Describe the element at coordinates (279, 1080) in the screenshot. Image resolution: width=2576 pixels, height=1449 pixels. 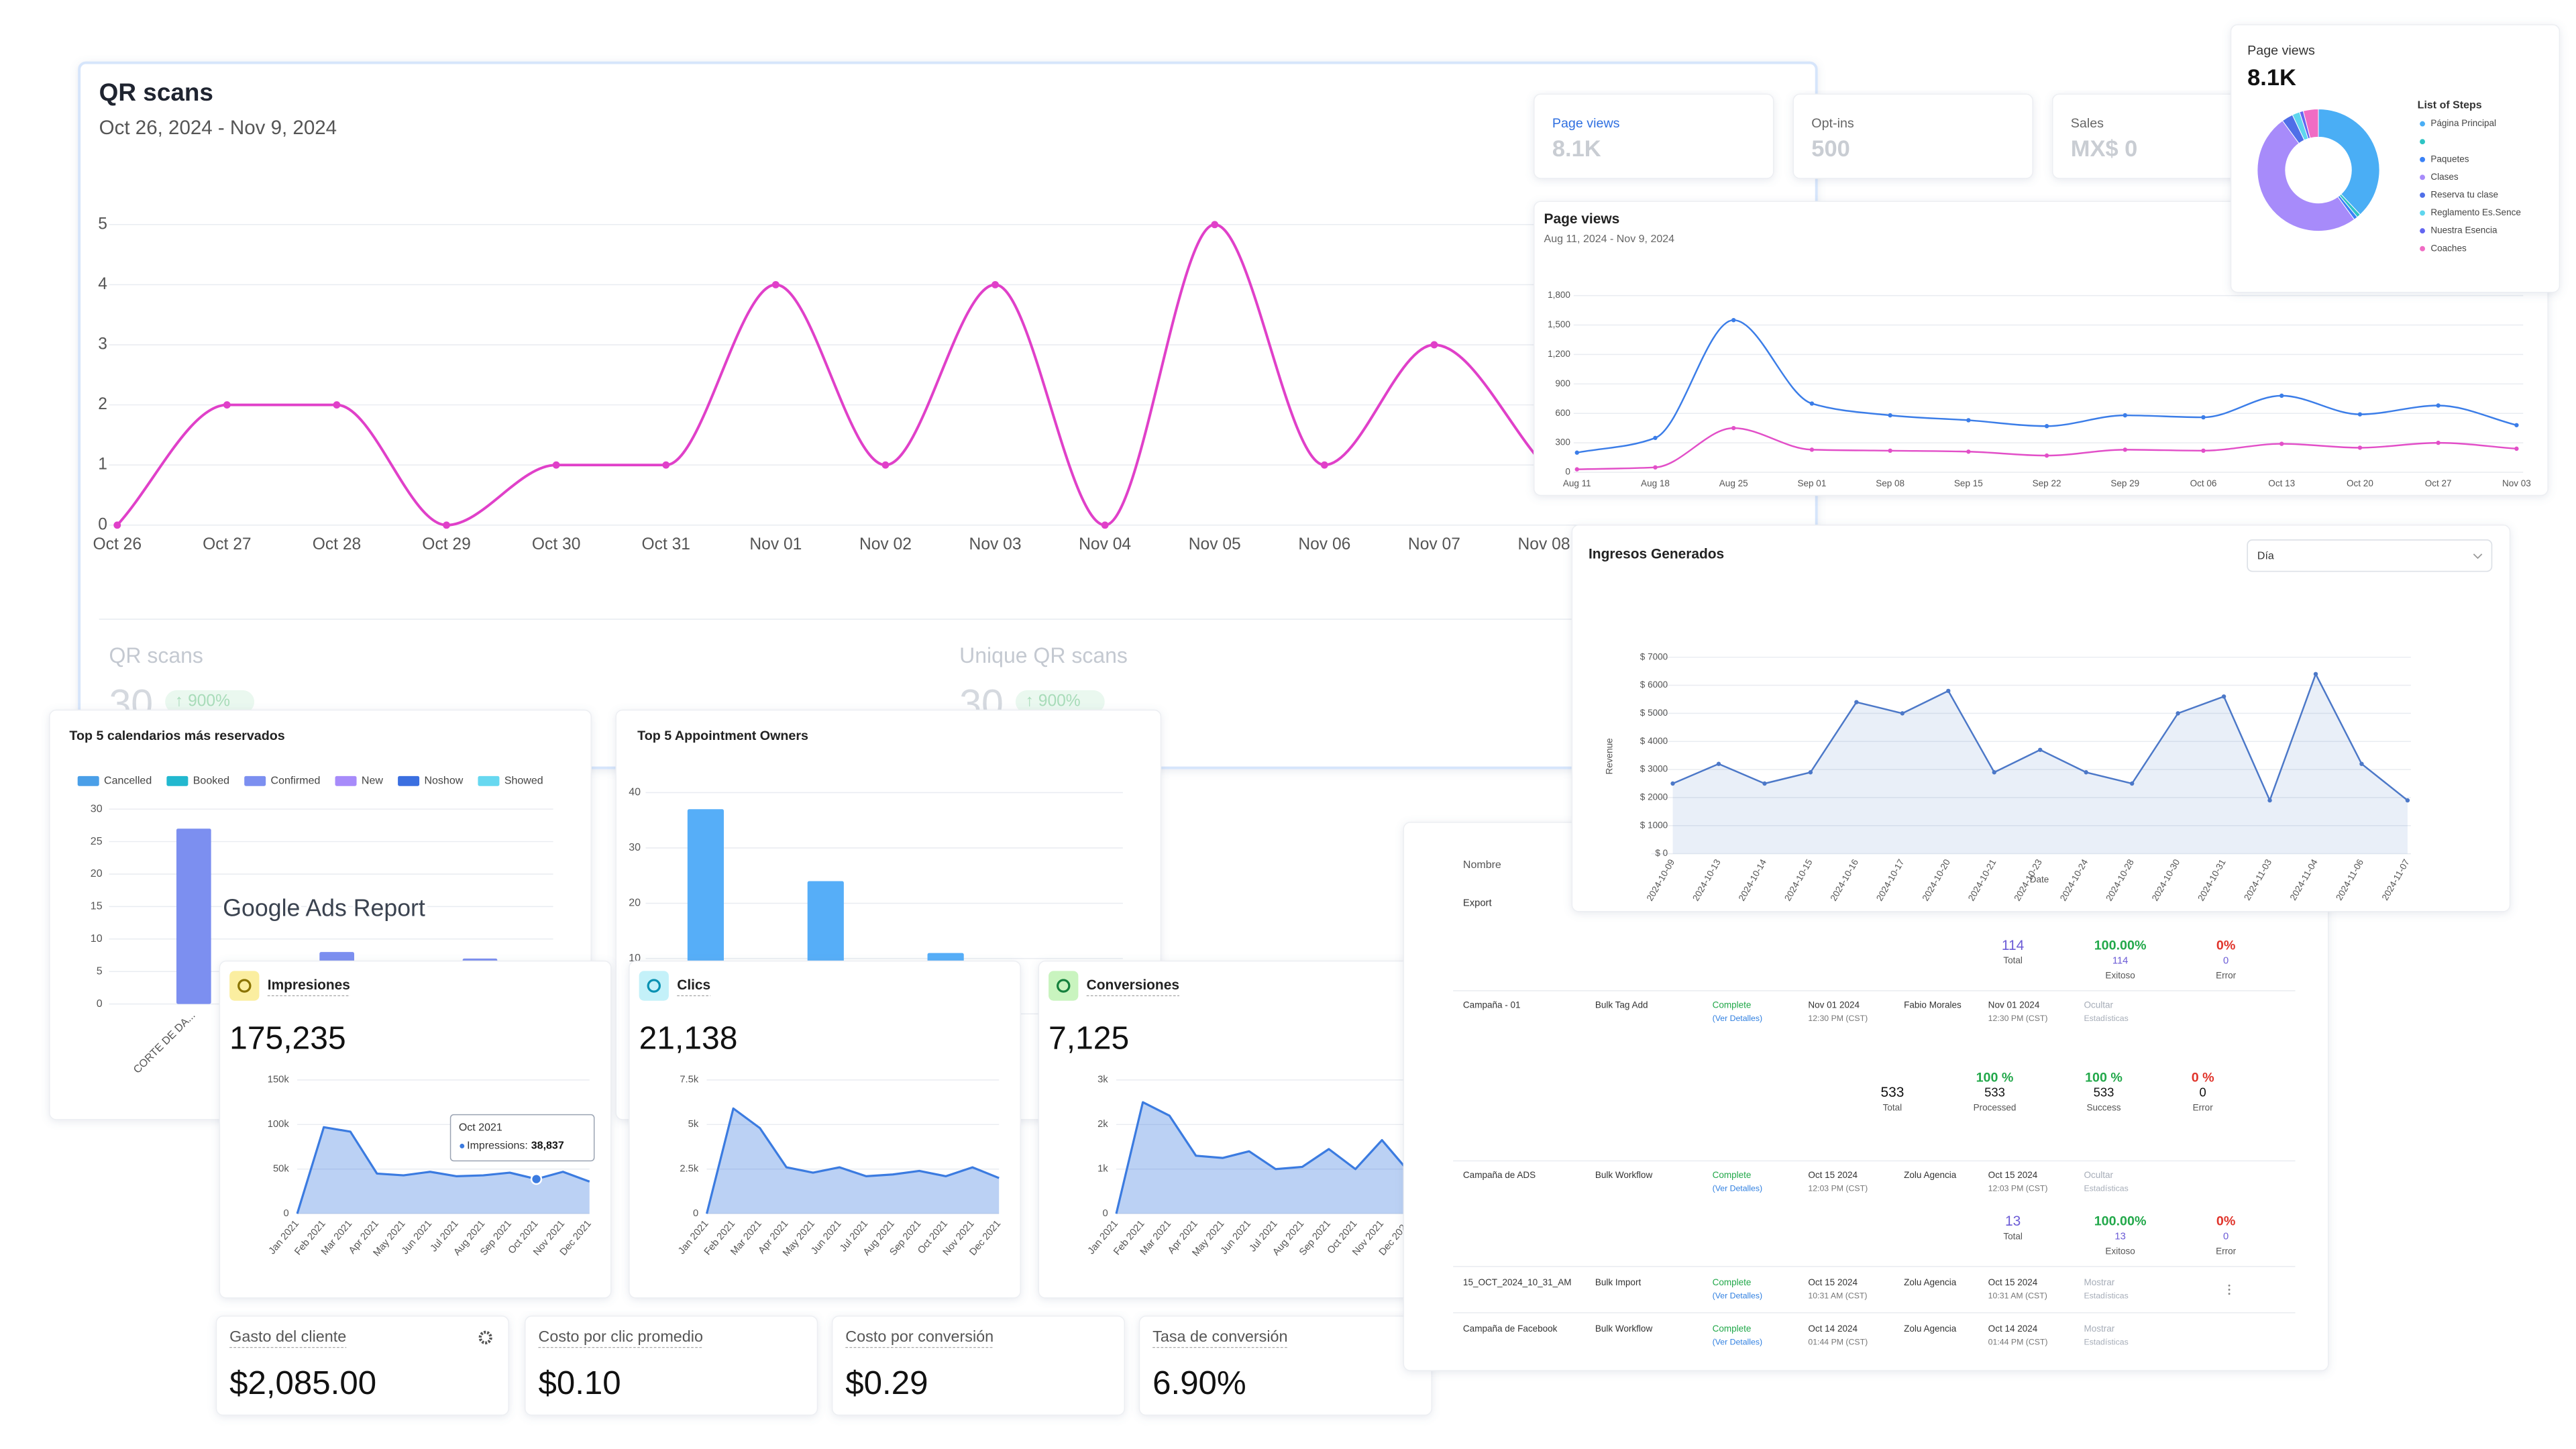
I see `y-tick-label: 150k` at that location.